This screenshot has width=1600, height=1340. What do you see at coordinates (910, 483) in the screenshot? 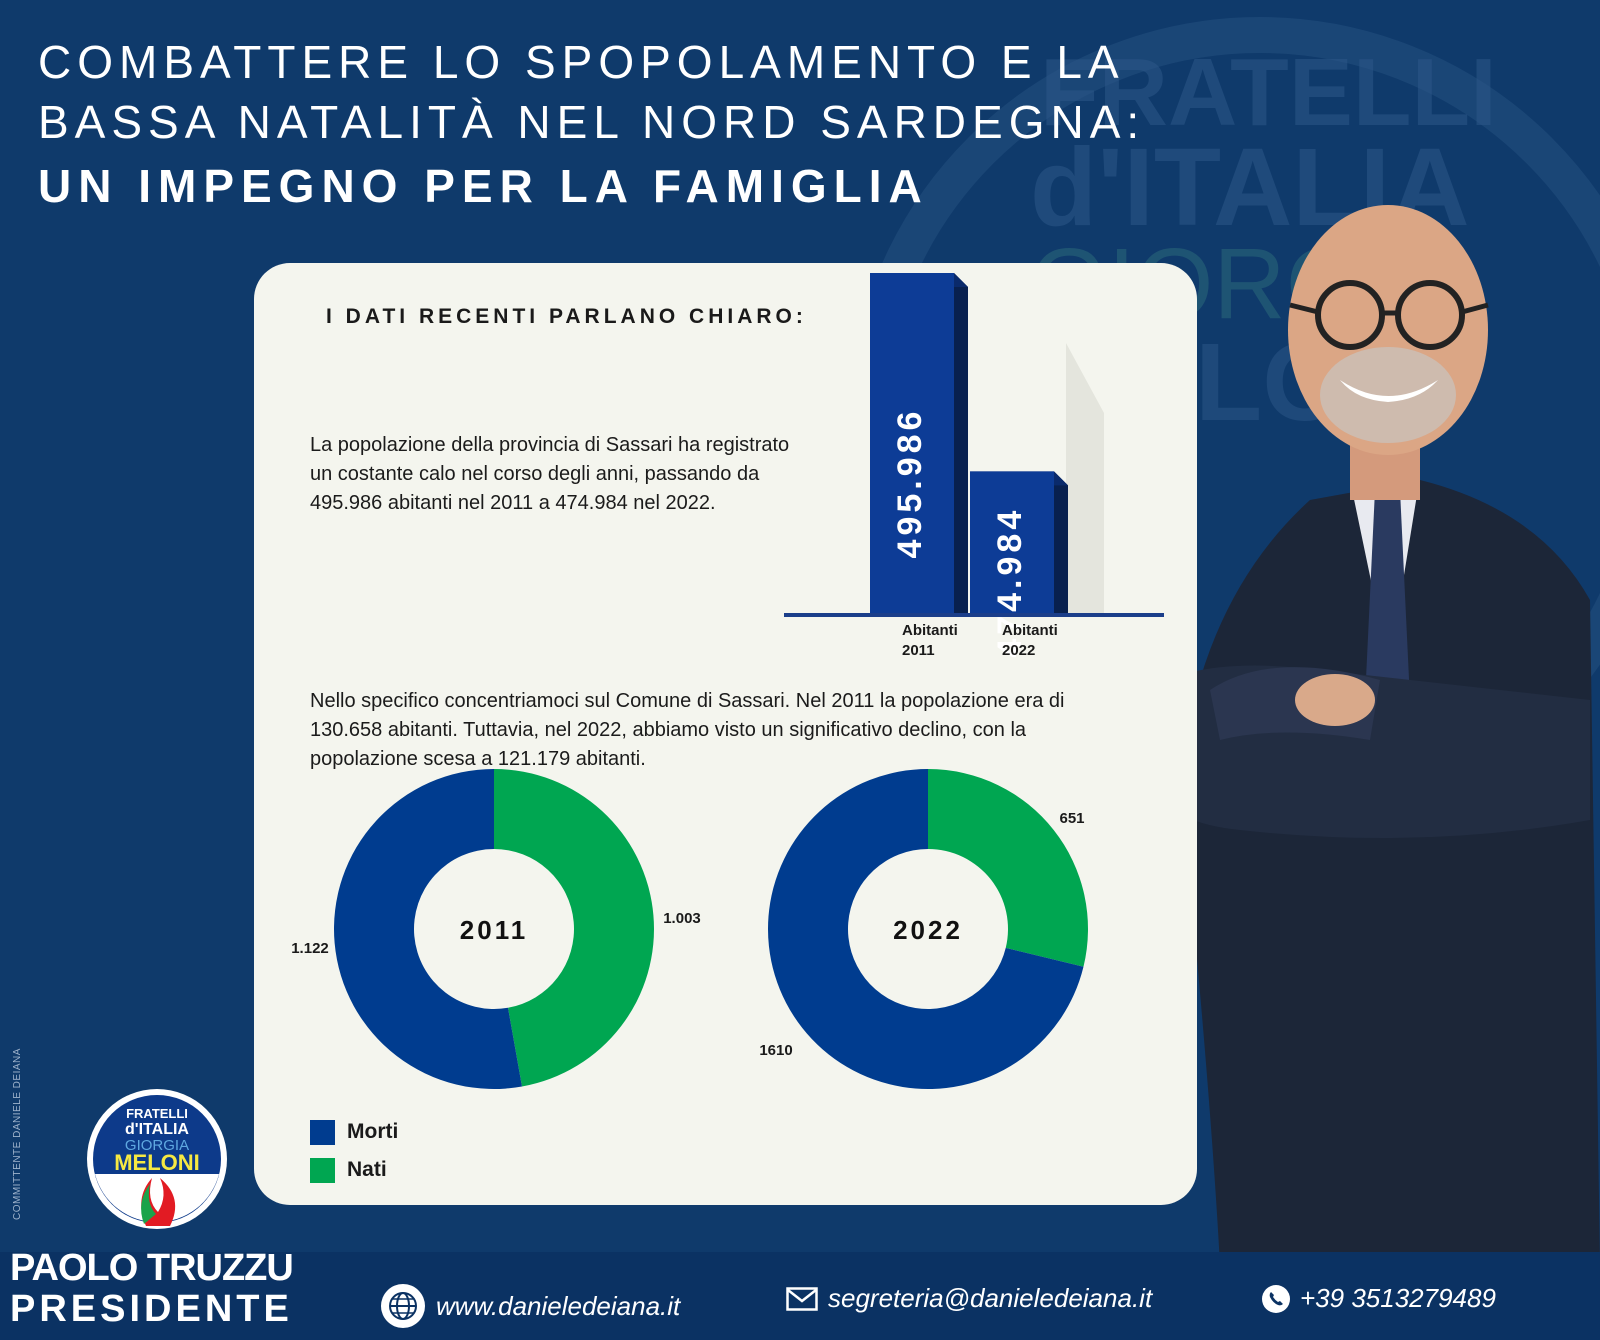
I see `bar-value-label: 495.986` at bounding box center [910, 483].